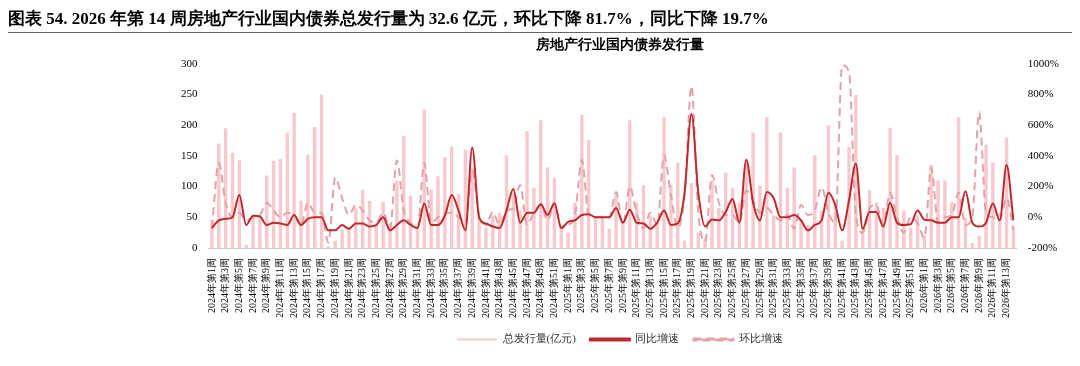  I want to click on y-tick-label: 0, so click(195, 246).